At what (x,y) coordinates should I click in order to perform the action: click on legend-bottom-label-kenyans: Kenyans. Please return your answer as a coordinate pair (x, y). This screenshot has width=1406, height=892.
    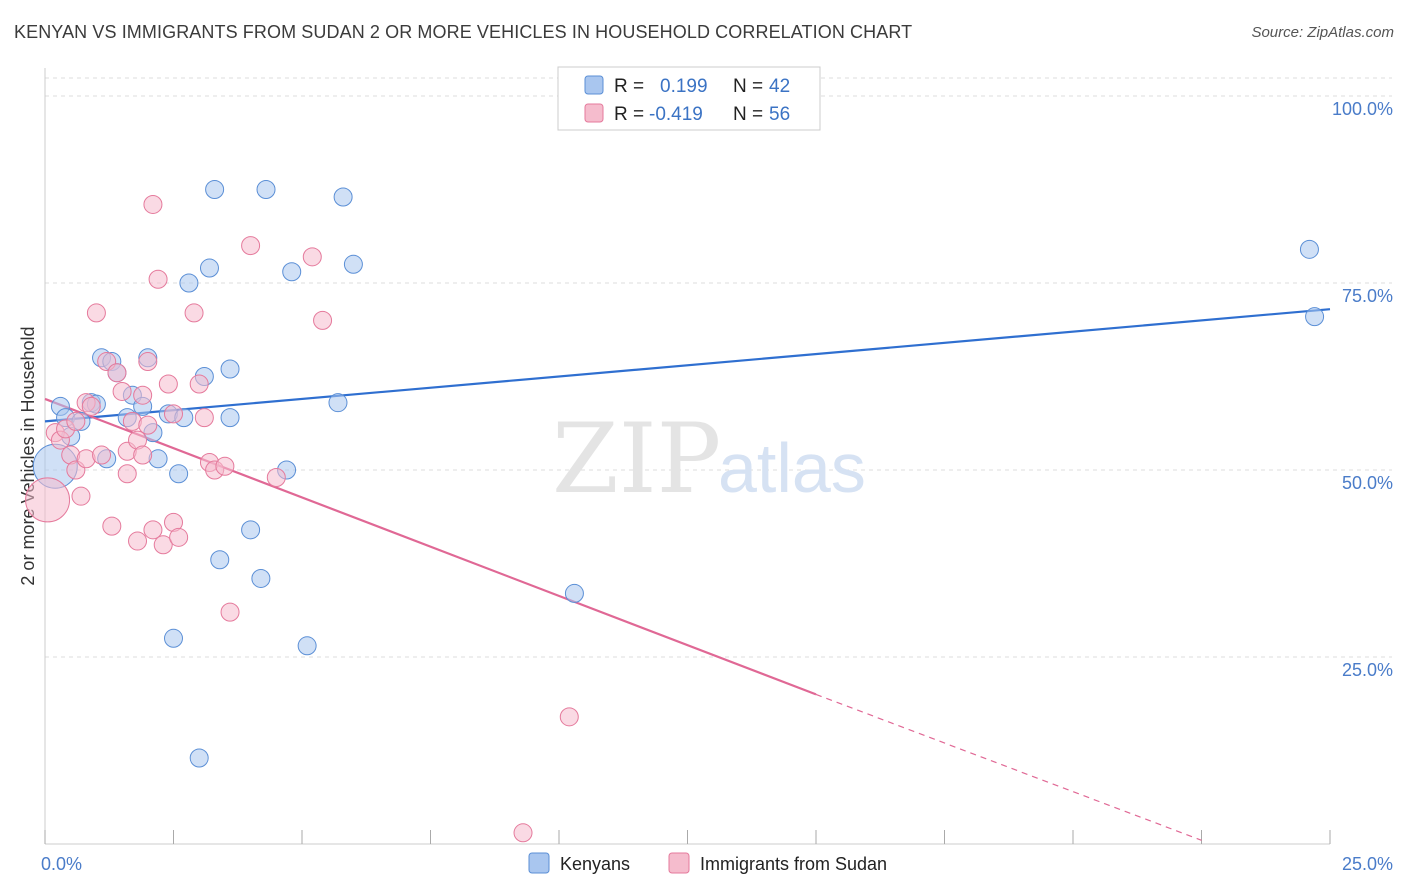
    Looking at the image, I should click on (595, 864).